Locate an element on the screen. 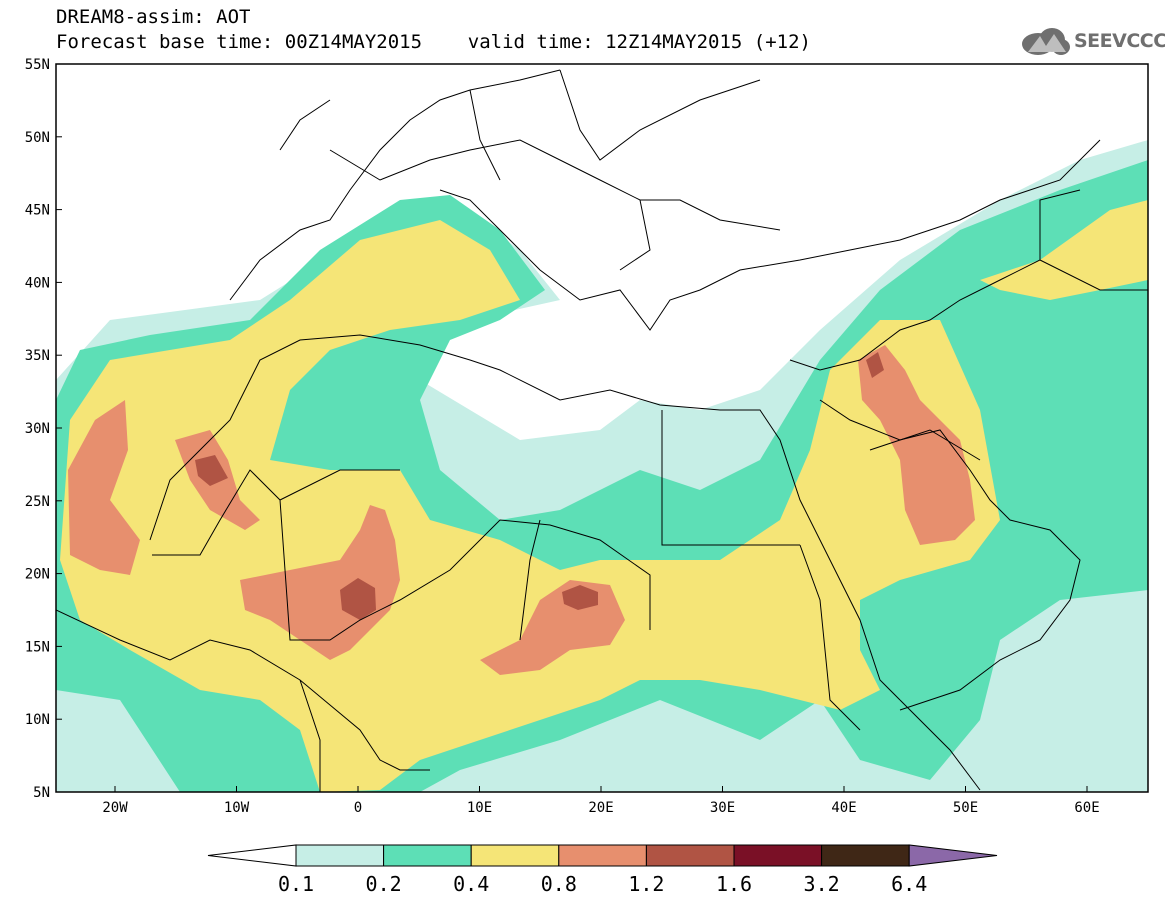 The image size is (1165, 905). colorbar: 0.1 0.2 0.4 0.8 1.2 1.6 3.2 6.4 is located at coordinates (602, 870).